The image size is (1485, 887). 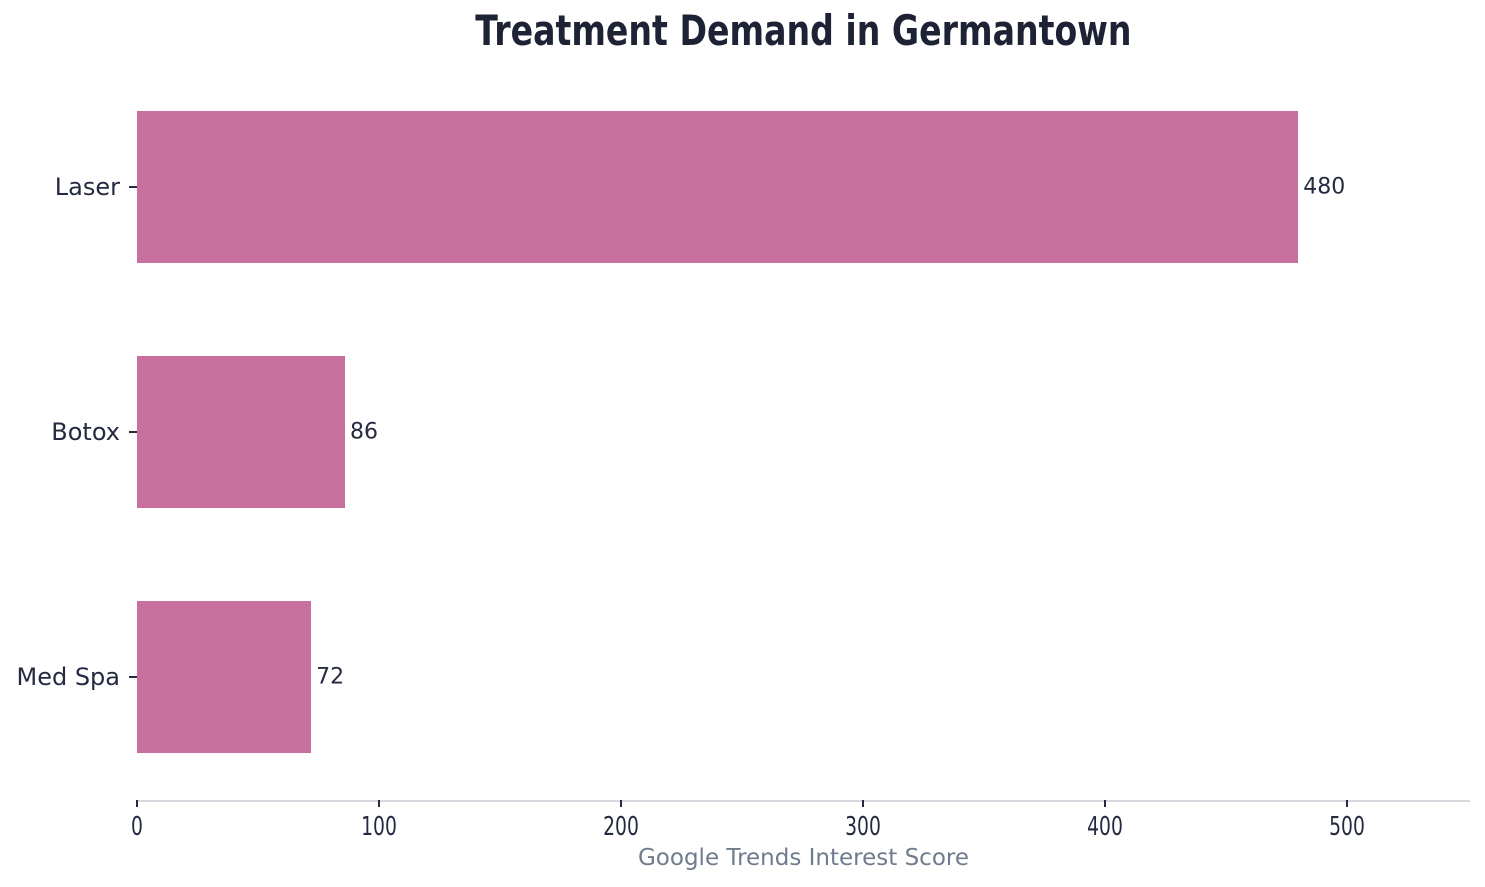 I want to click on bar-laser, so click(x=718, y=186).